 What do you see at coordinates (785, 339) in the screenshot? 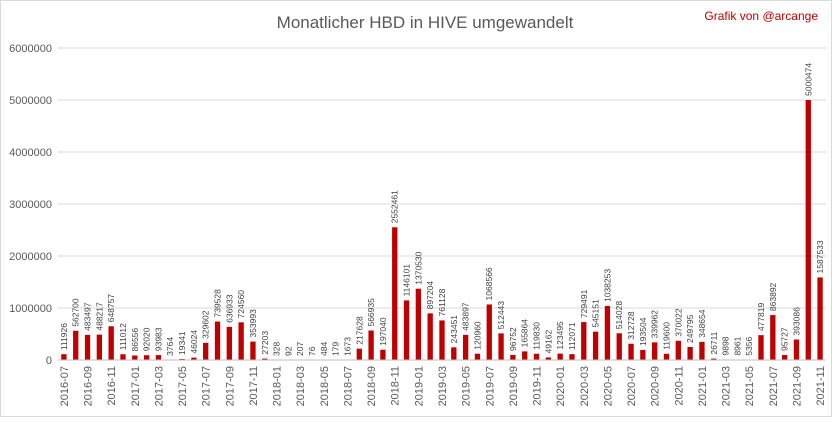
I see `data-label: 95727` at bounding box center [785, 339].